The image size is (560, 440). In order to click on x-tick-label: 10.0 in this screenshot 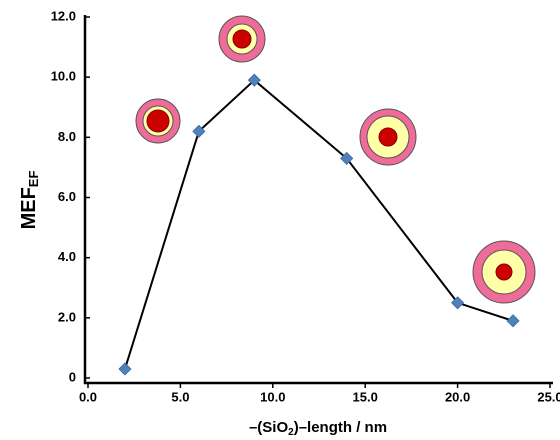, I will do `click(272, 396)`.